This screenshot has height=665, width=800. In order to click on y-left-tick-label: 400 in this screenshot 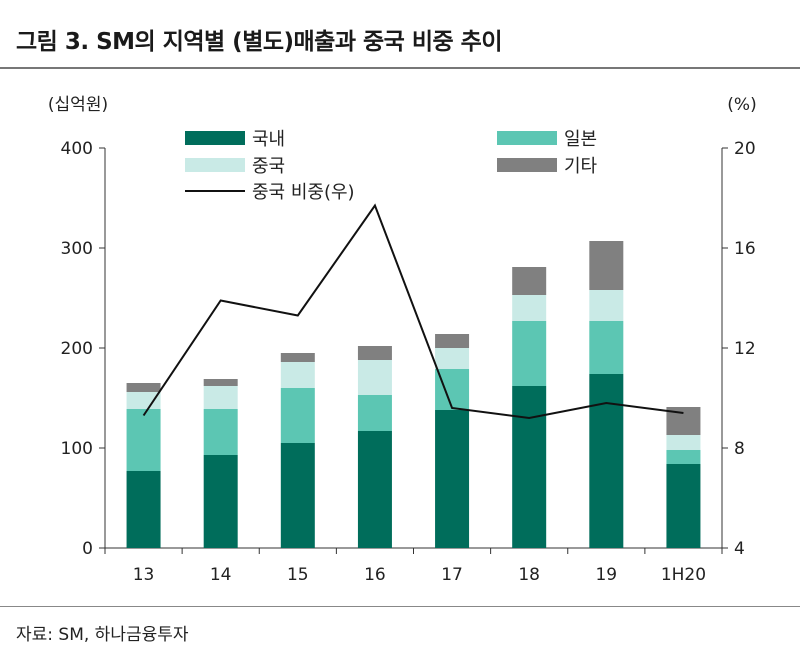, I will do `click(77, 149)`.